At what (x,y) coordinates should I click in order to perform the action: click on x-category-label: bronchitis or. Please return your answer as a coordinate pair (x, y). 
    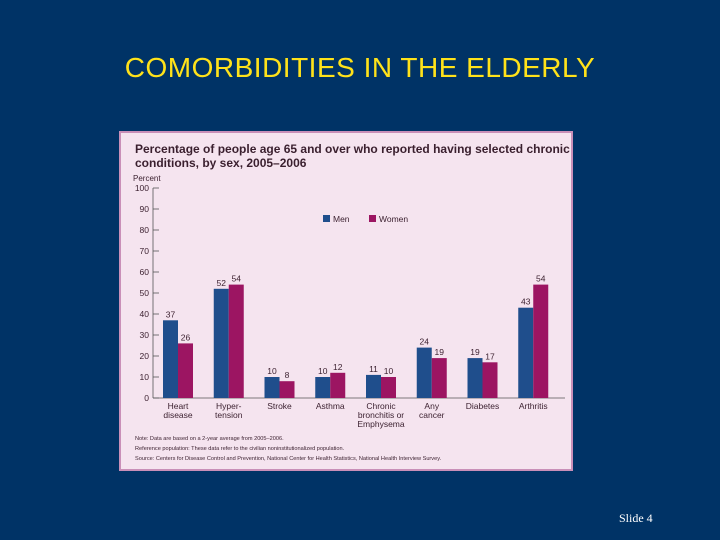
    Looking at the image, I should click on (381, 415).